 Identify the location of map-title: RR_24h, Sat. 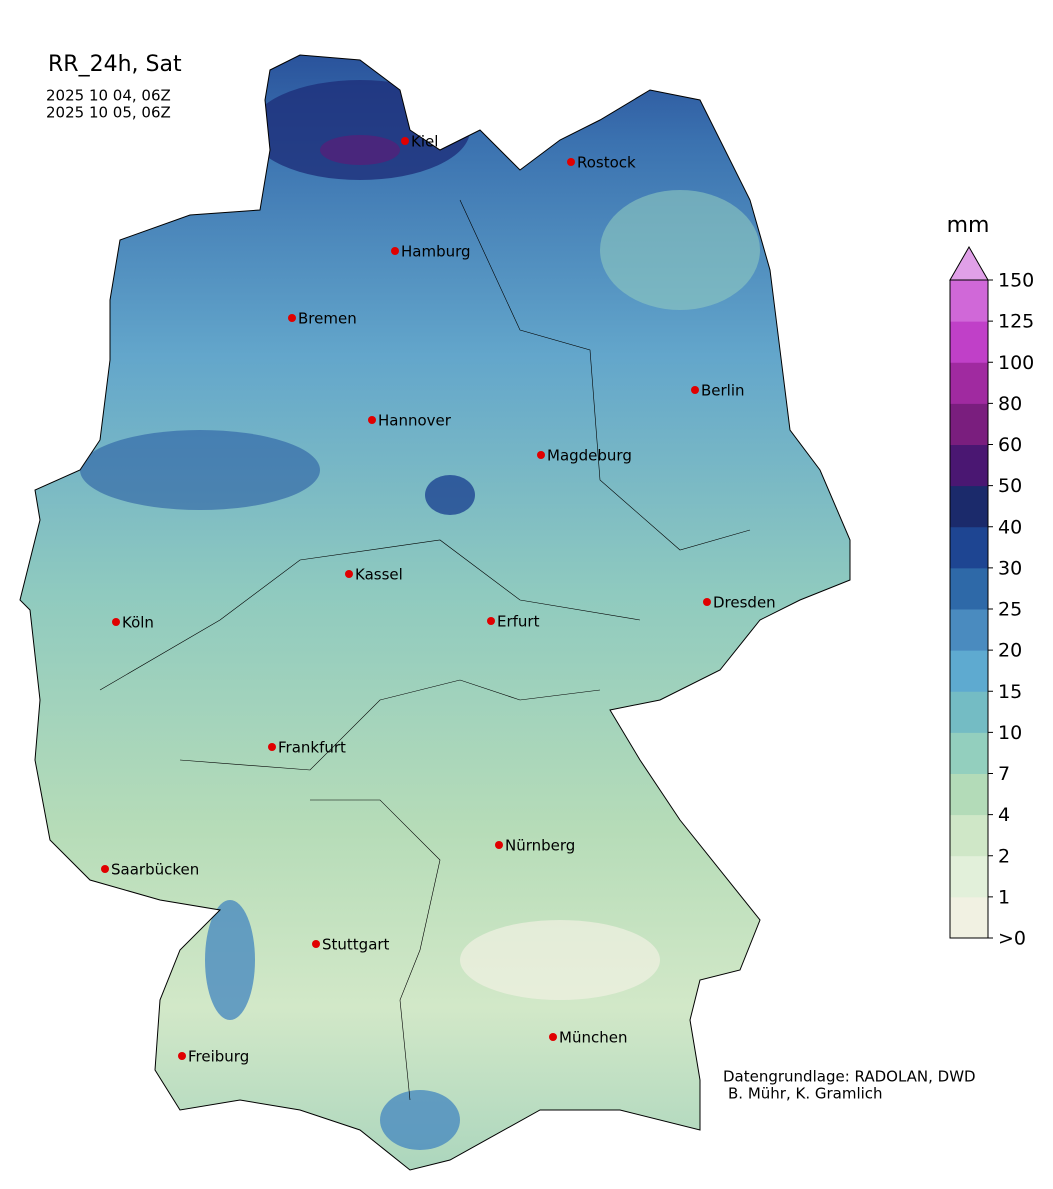
(115, 64).